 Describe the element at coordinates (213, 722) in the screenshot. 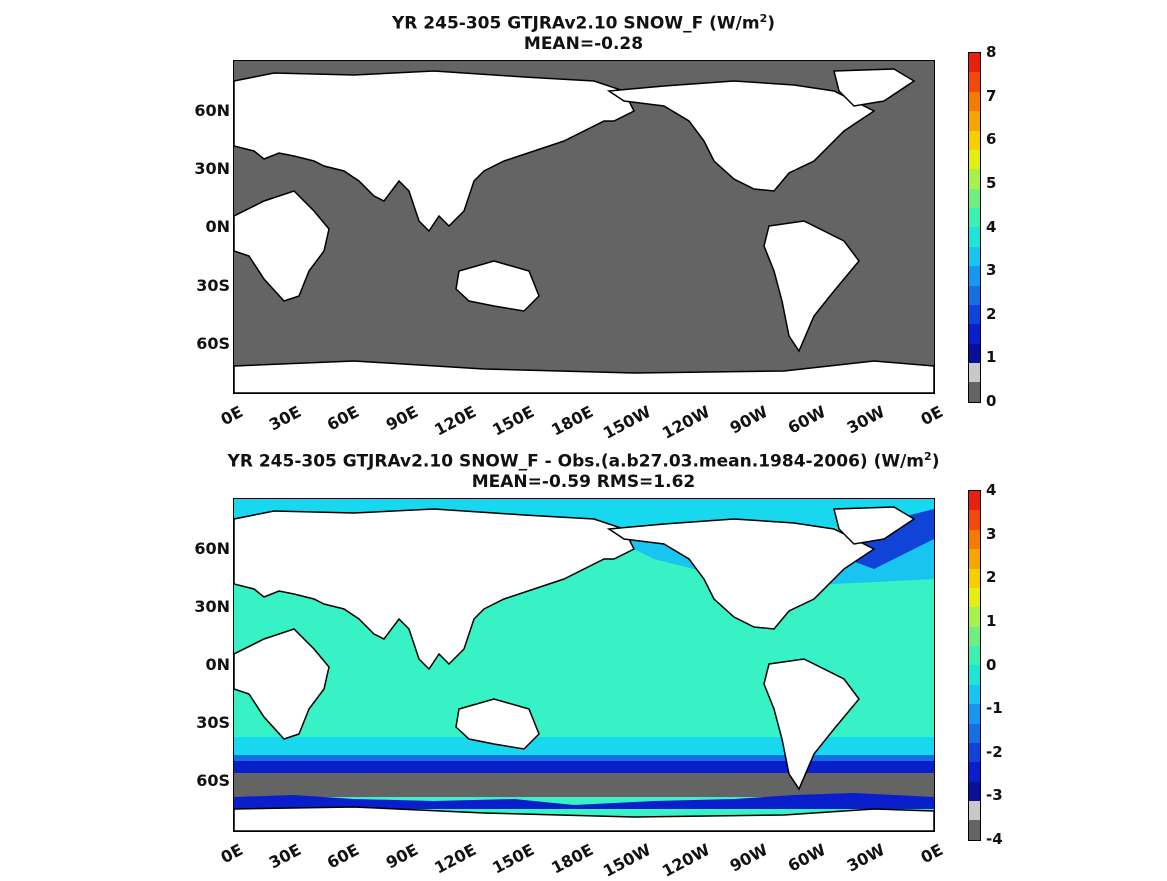

I see `panel2-lat-30s: 30S` at that location.